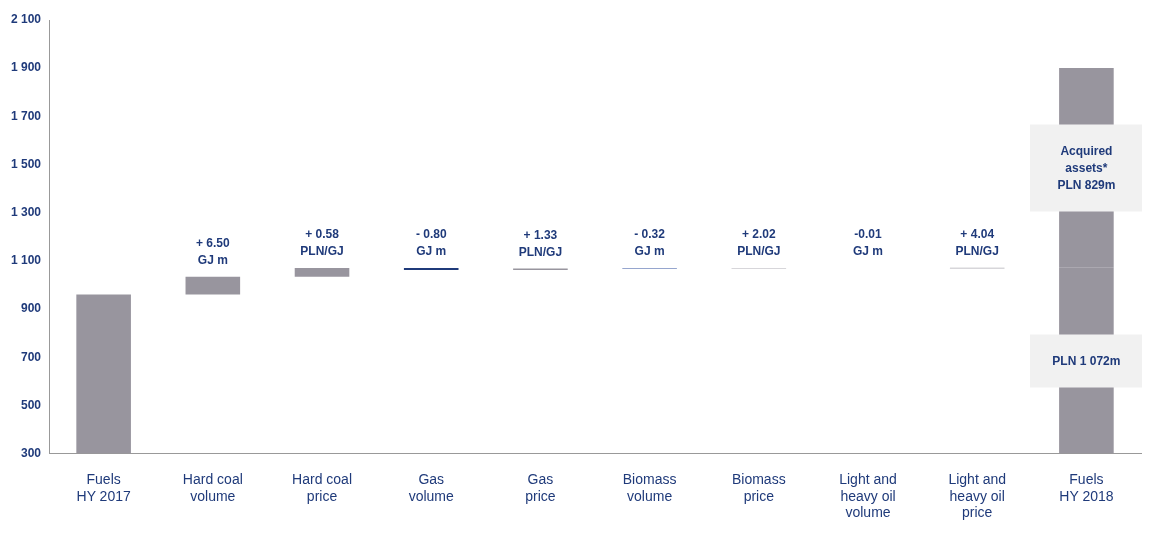  Describe the element at coordinates (31, 308) in the screenshot. I see `y-tick-label: 900` at that location.